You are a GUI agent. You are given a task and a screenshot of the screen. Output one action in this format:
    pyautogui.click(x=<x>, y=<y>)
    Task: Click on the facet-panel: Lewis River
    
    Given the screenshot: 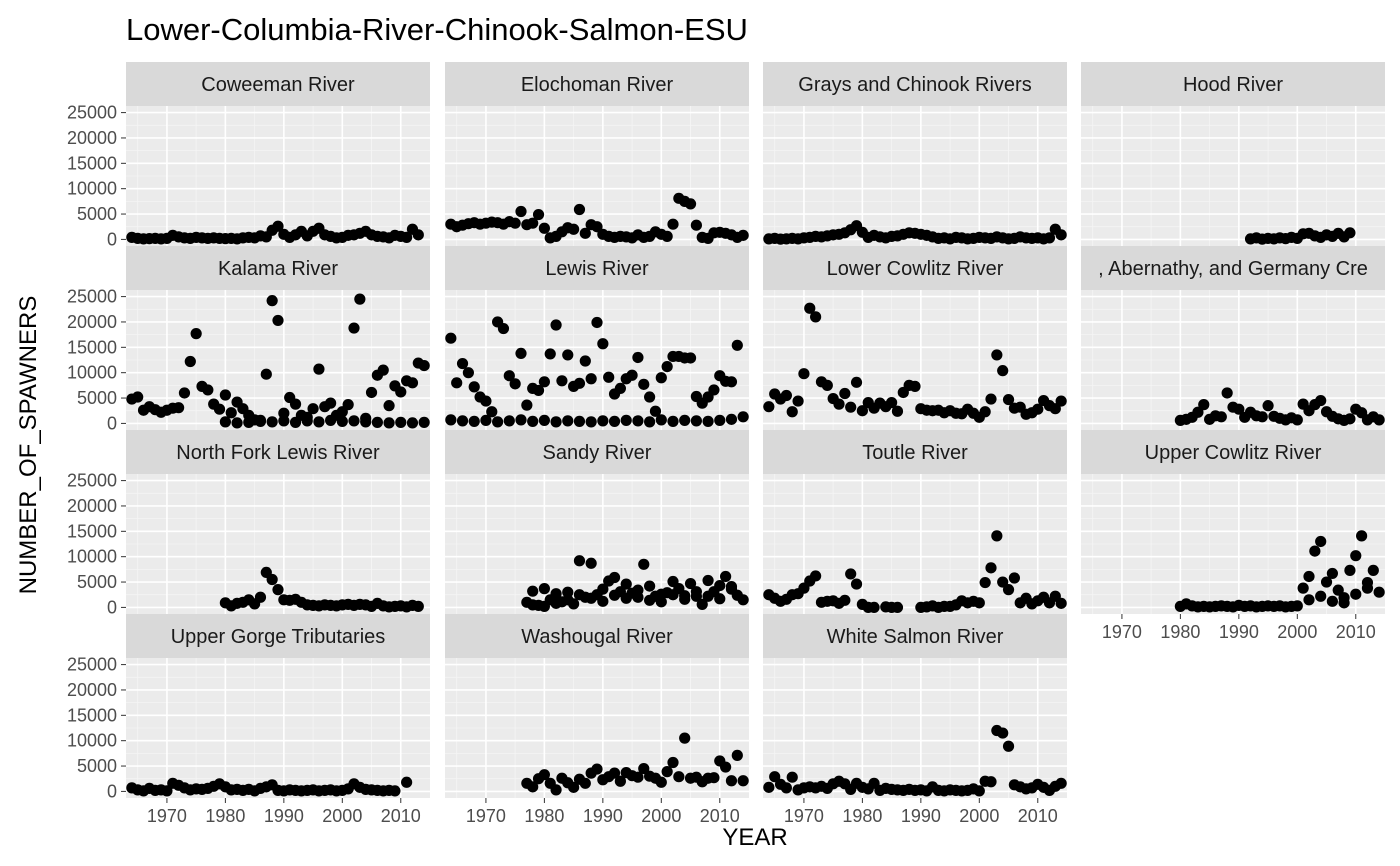 What is the action you would take?
    pyautogui.click(x=597, y=338)
    